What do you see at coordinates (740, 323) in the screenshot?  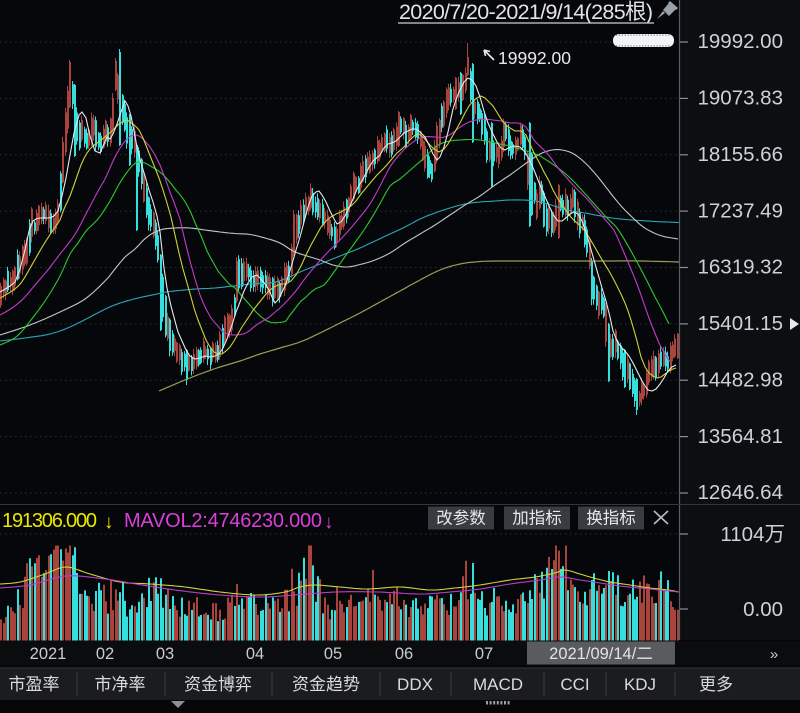 I see `svg-text: 15401.15` at bounding box center [740, 323].